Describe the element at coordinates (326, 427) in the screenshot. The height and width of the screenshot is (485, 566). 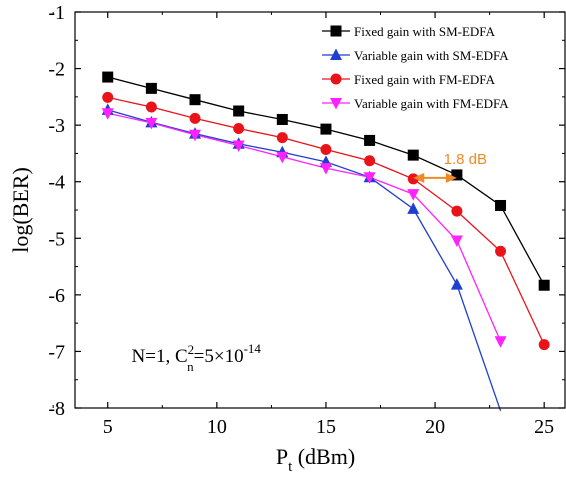
I see `x-tick-label: 15` at that location.